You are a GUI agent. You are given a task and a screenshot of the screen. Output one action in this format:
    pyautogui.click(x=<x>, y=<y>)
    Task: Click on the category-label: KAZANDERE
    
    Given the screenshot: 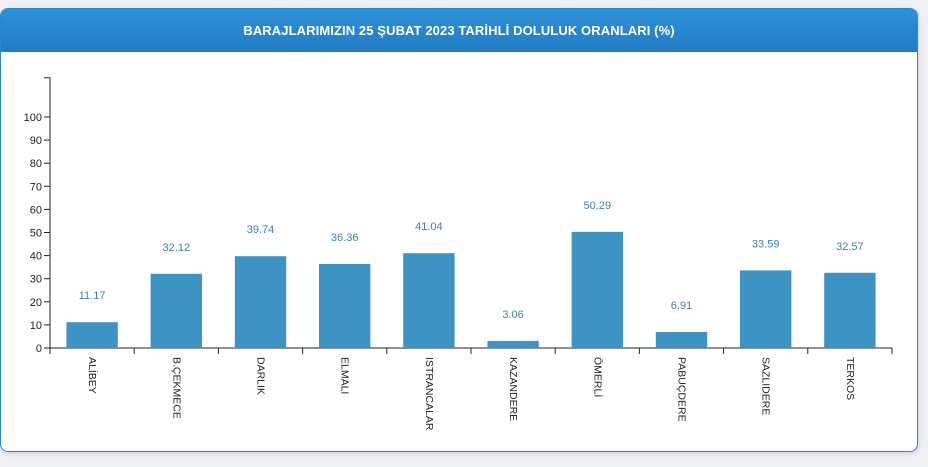 What is the action you would take?
    pyautogui.click(x=513, y=389)
    